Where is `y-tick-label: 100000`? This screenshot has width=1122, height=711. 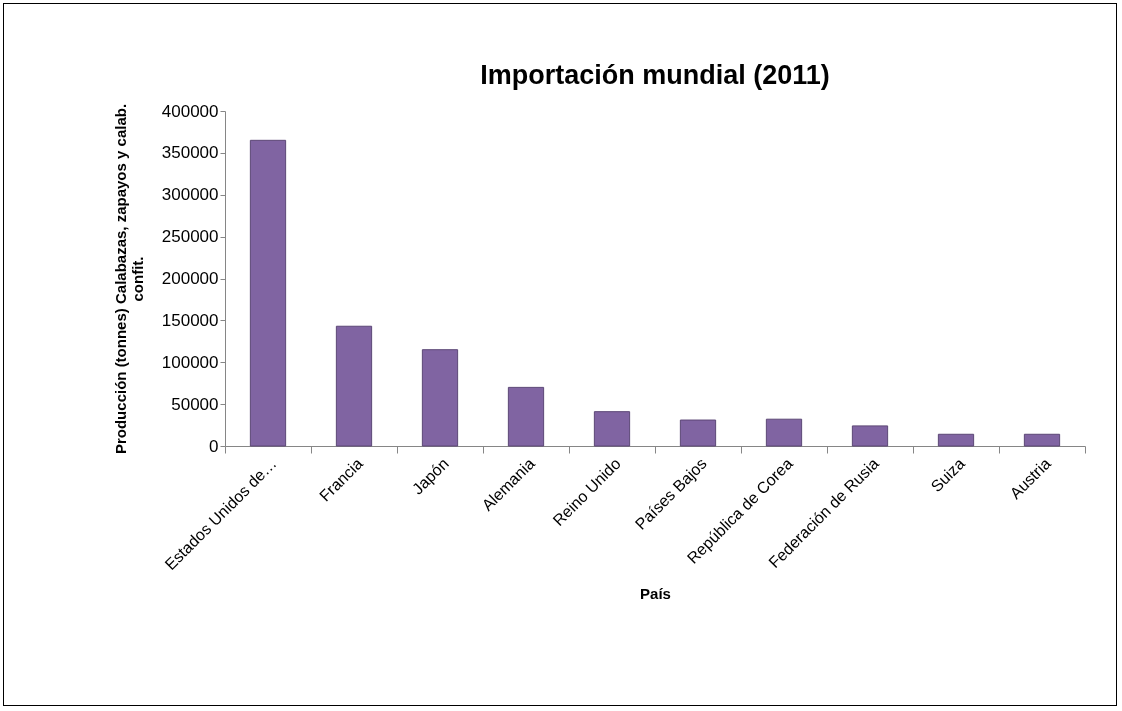 y-tick-label: 100000 is located at coordinates (190, 362).